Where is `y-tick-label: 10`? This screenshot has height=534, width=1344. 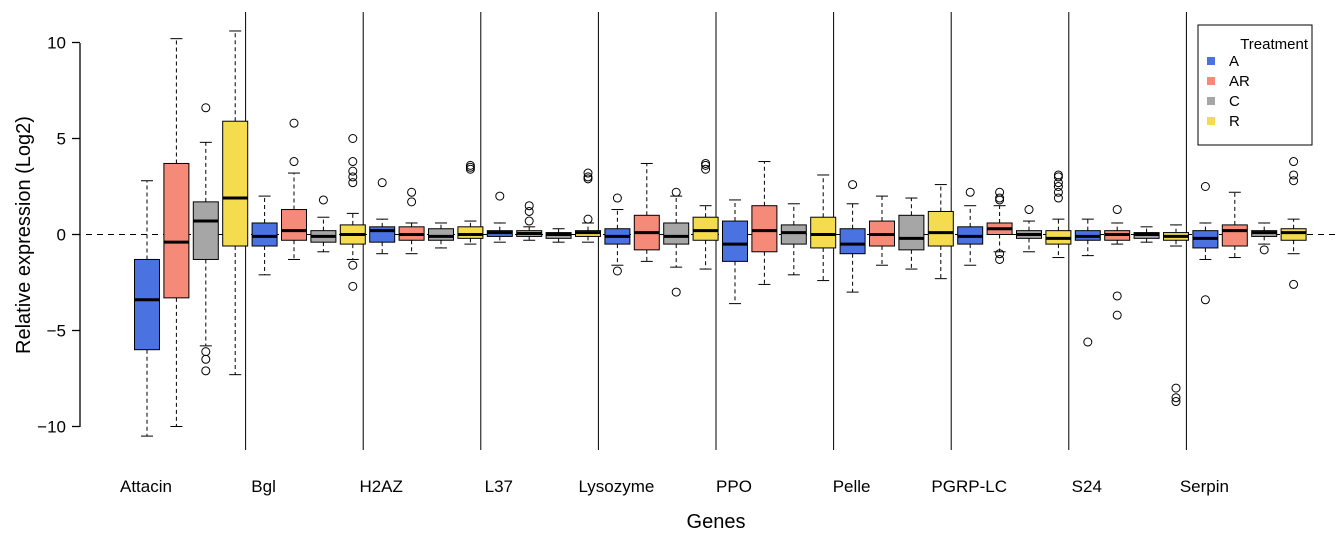 y-tick-label: 10 is located at coordinates (56, 43).